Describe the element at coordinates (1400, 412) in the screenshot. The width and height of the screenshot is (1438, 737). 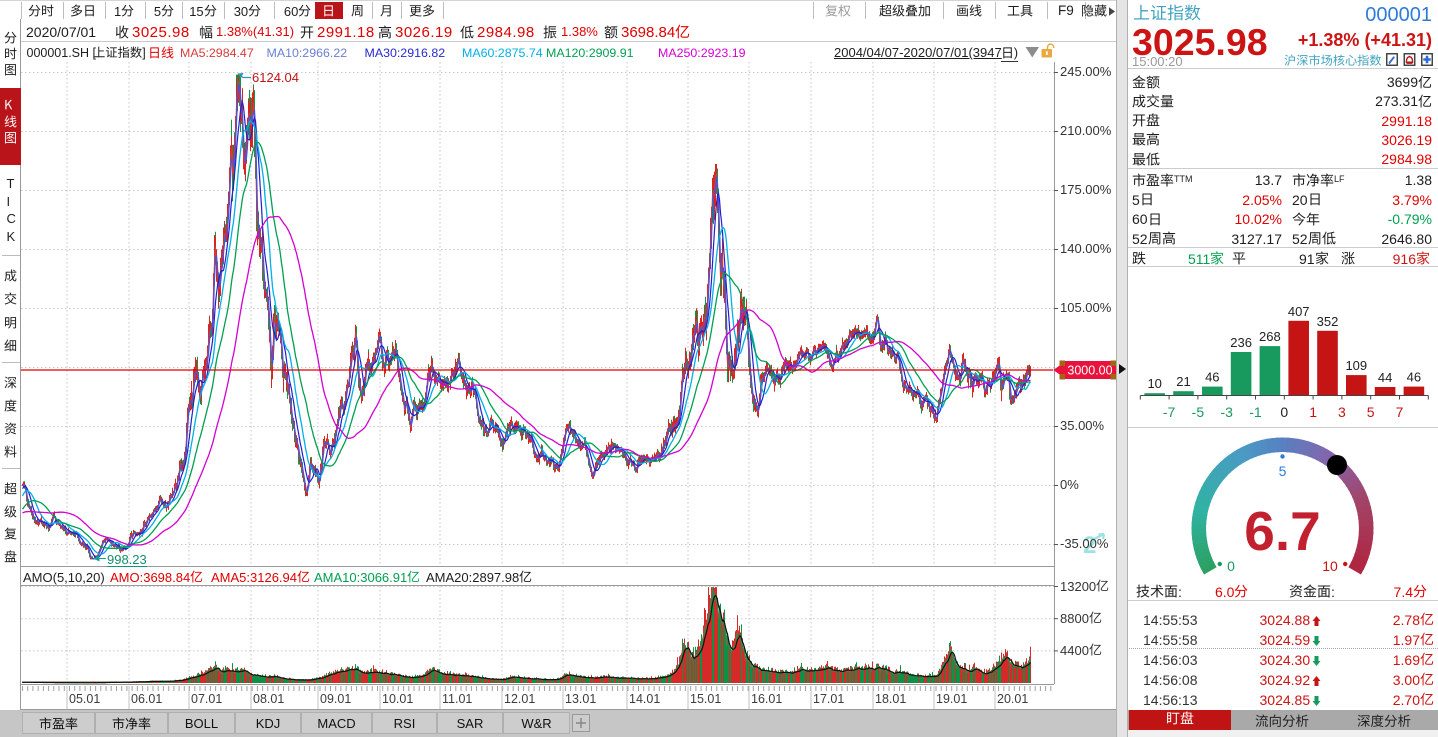
I see `svg-text: 7` at that location.